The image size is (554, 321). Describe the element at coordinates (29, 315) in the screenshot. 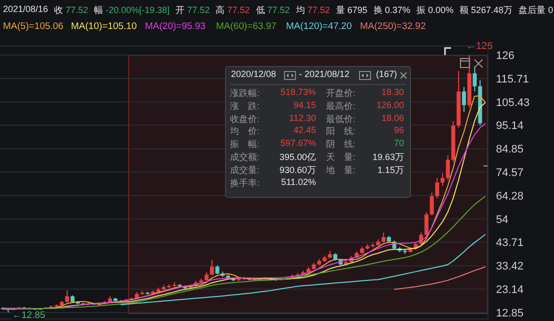

I see `annotation: ←12.85` at that location.